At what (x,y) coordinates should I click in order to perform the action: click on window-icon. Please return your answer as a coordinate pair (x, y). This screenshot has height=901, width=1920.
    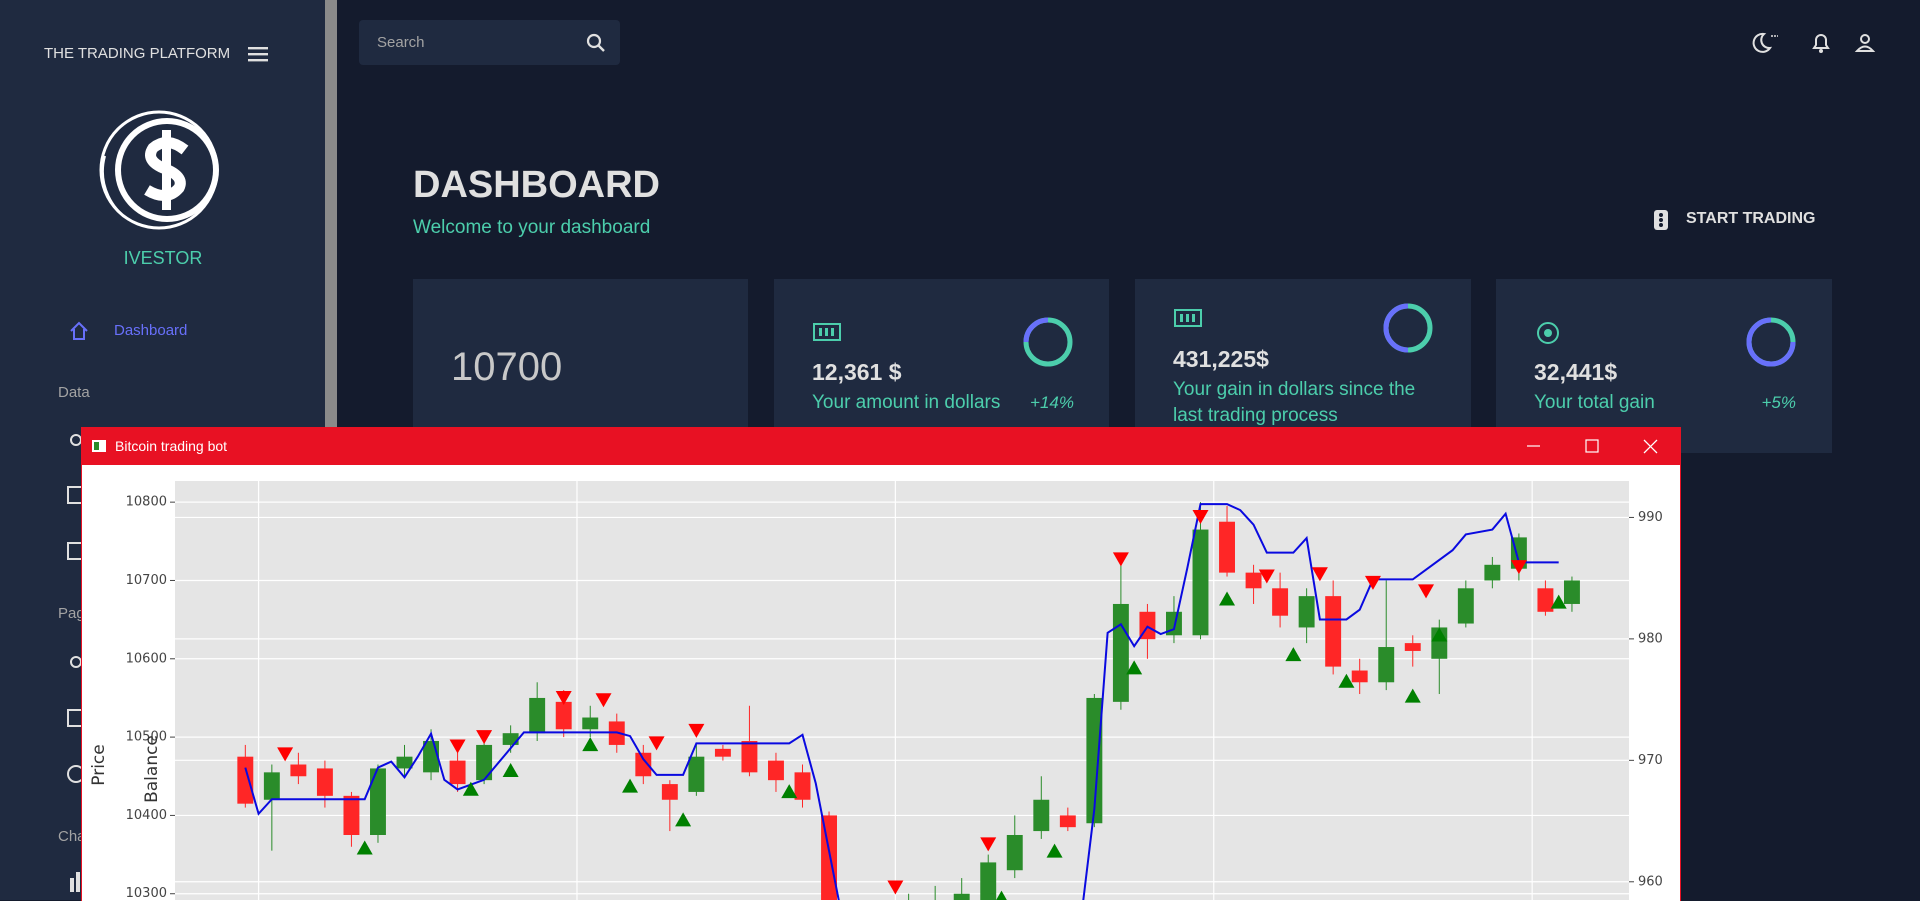
    Looking at the image, I should click on (99, 446).